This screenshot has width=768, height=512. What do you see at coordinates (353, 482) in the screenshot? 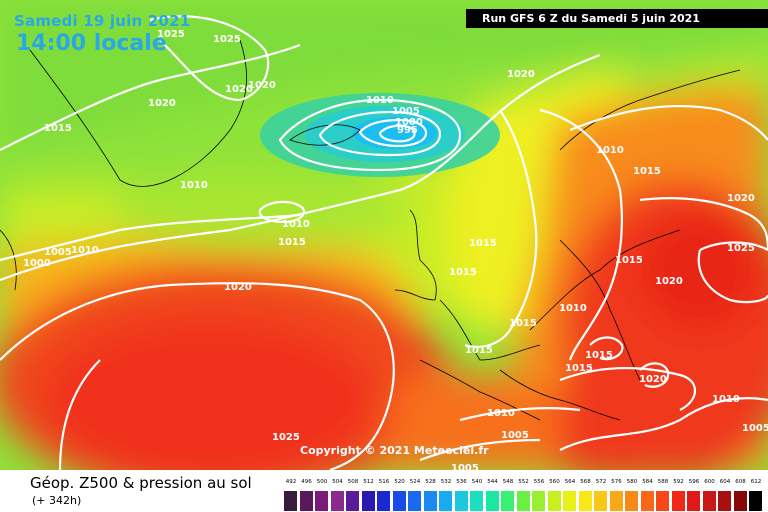
I see `legend-tick-label: 508` at bounding box center [353, 482].